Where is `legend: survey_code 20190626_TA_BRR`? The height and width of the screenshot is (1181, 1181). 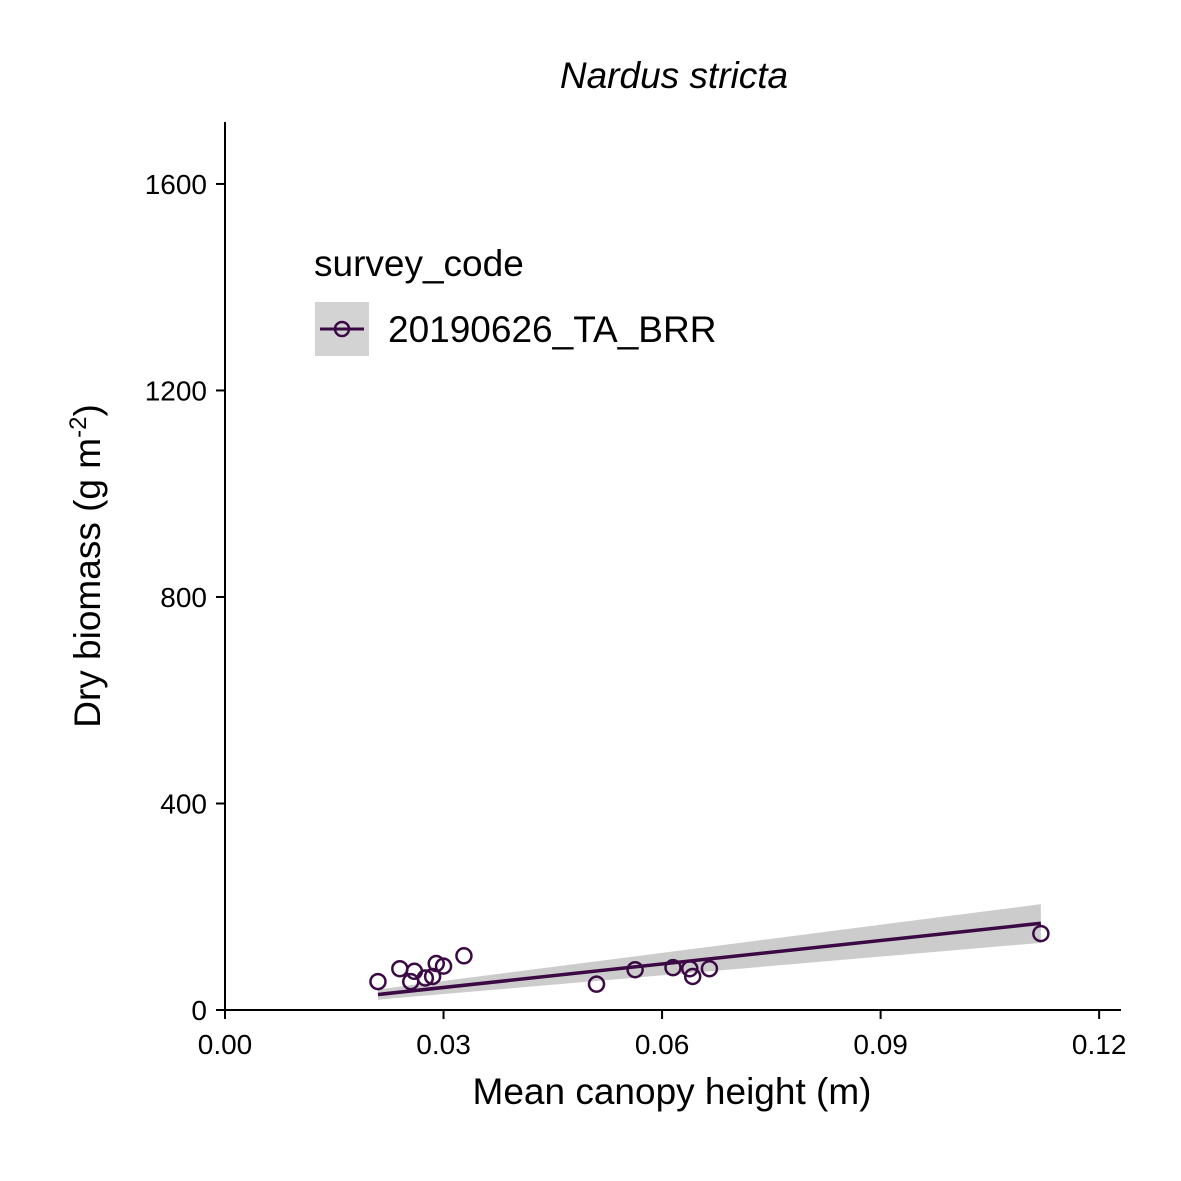
legend: survey_code 20190626_TA_BRR is located at coordinates (515, 299).